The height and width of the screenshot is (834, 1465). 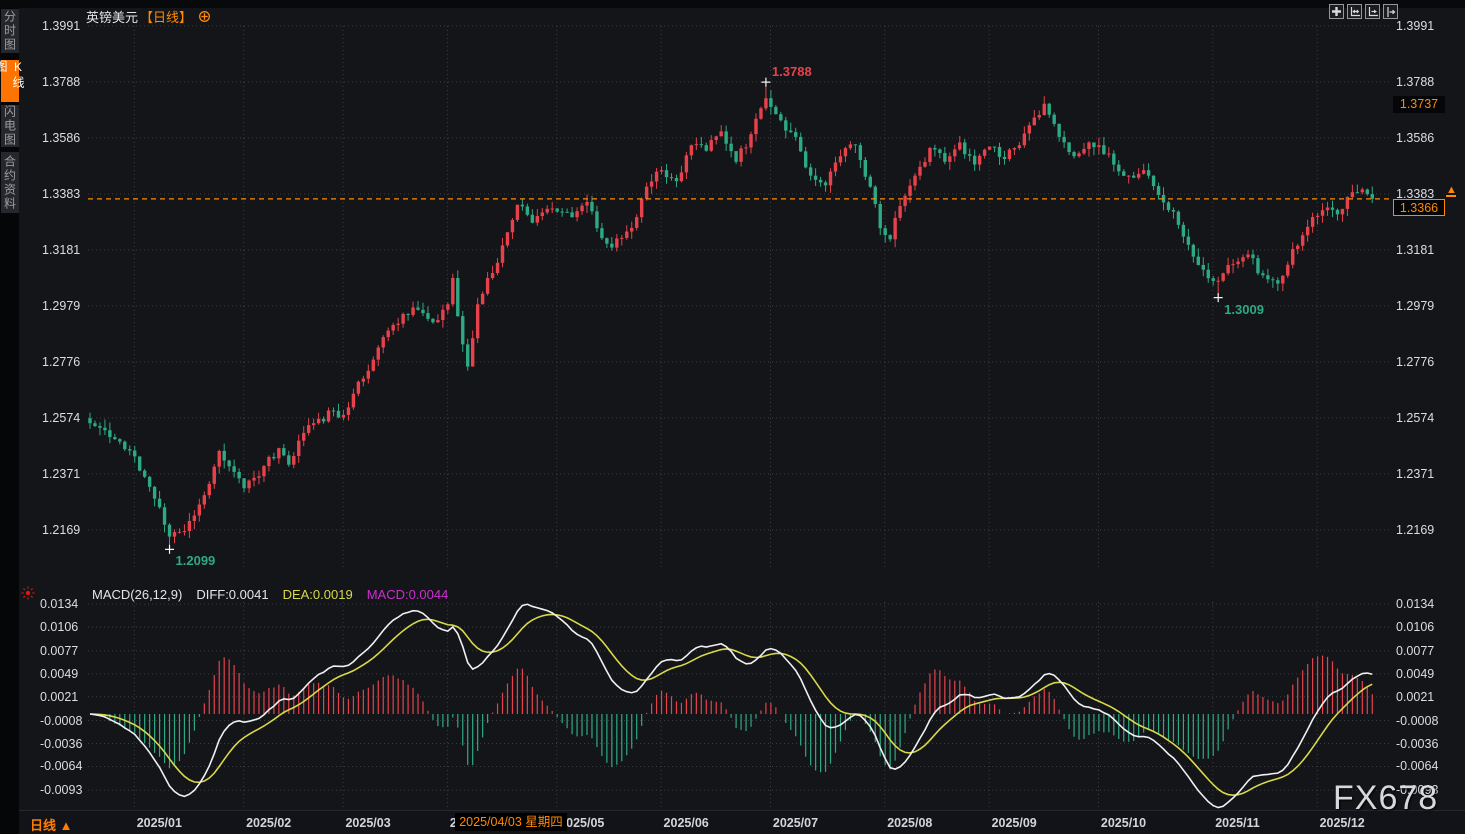 What do you see at coordinates (1372, 11) in the screenshot?
I see `scroll-to-recent-icon` at bounding box center [1372, 11].